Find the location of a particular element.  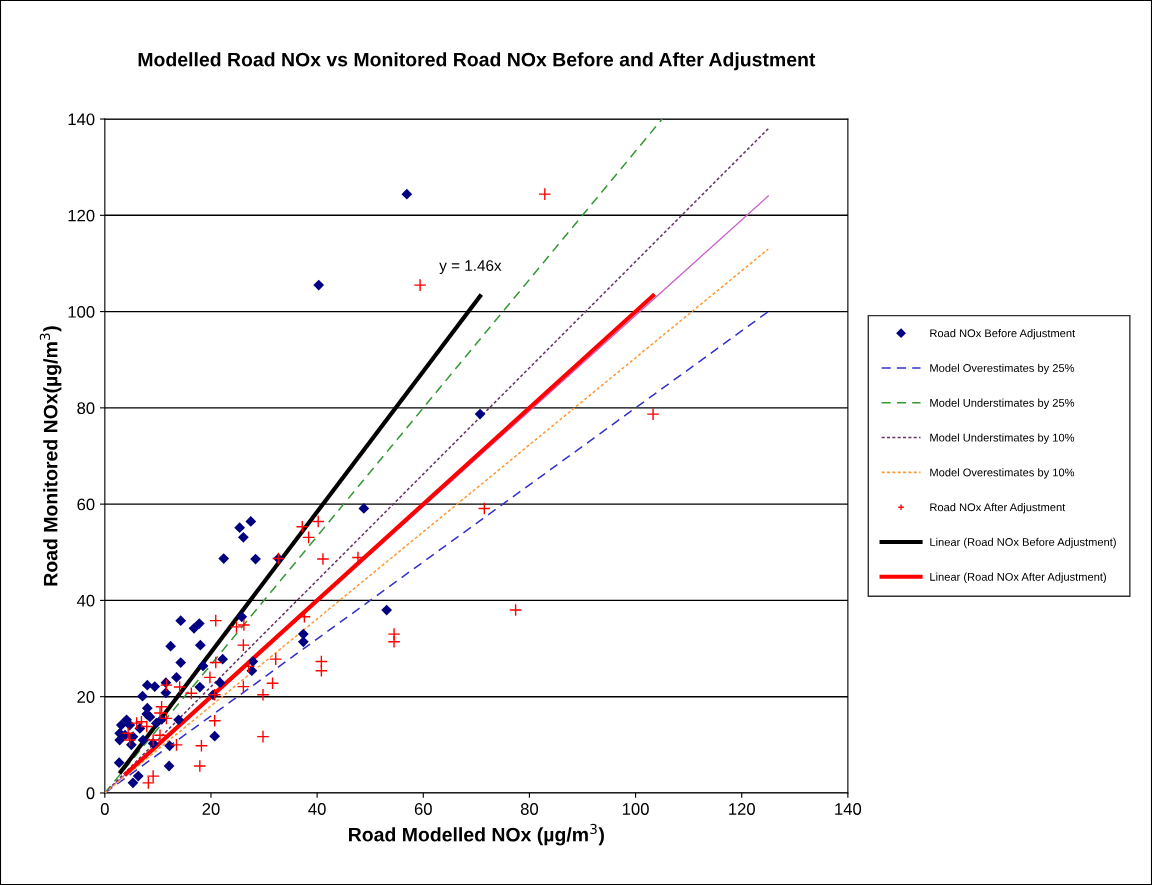

x-axis-title: Road Modelled NOx (µg/m$^{3}$) is located at coordinates (476, 834).